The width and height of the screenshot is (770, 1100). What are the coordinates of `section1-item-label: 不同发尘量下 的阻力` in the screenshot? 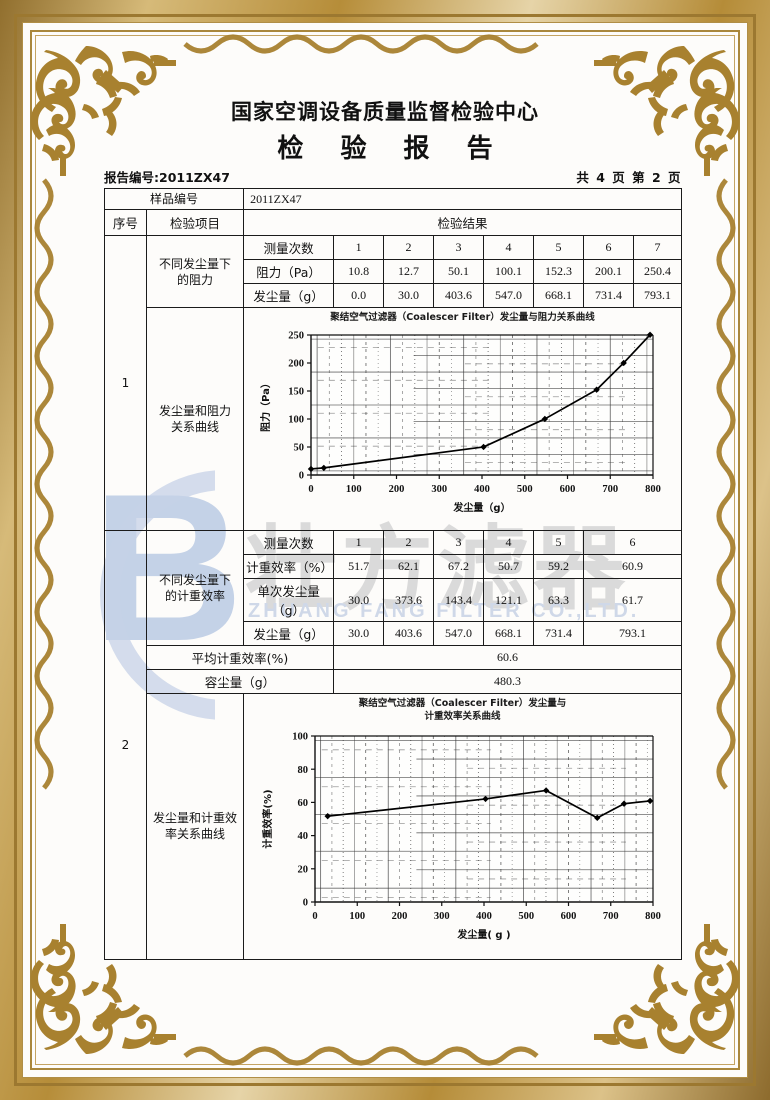 It's located at (195, 272).